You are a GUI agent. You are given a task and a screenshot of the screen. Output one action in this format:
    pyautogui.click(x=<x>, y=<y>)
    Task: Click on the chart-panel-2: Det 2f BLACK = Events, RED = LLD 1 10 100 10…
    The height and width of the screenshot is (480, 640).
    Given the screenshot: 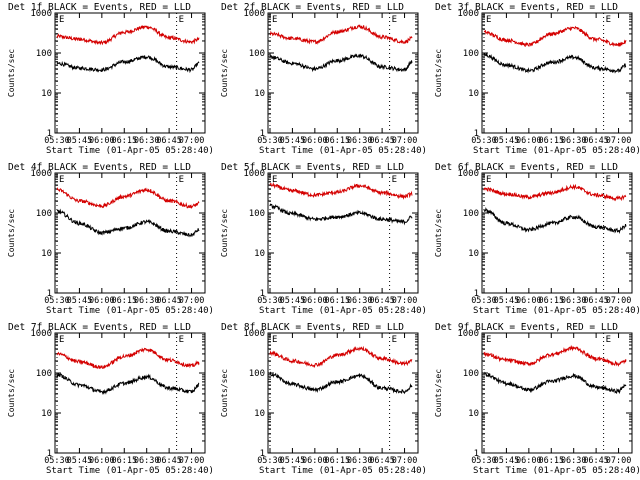 What is the action you would take?
    pyautogui.click(x=323, y=79)
    